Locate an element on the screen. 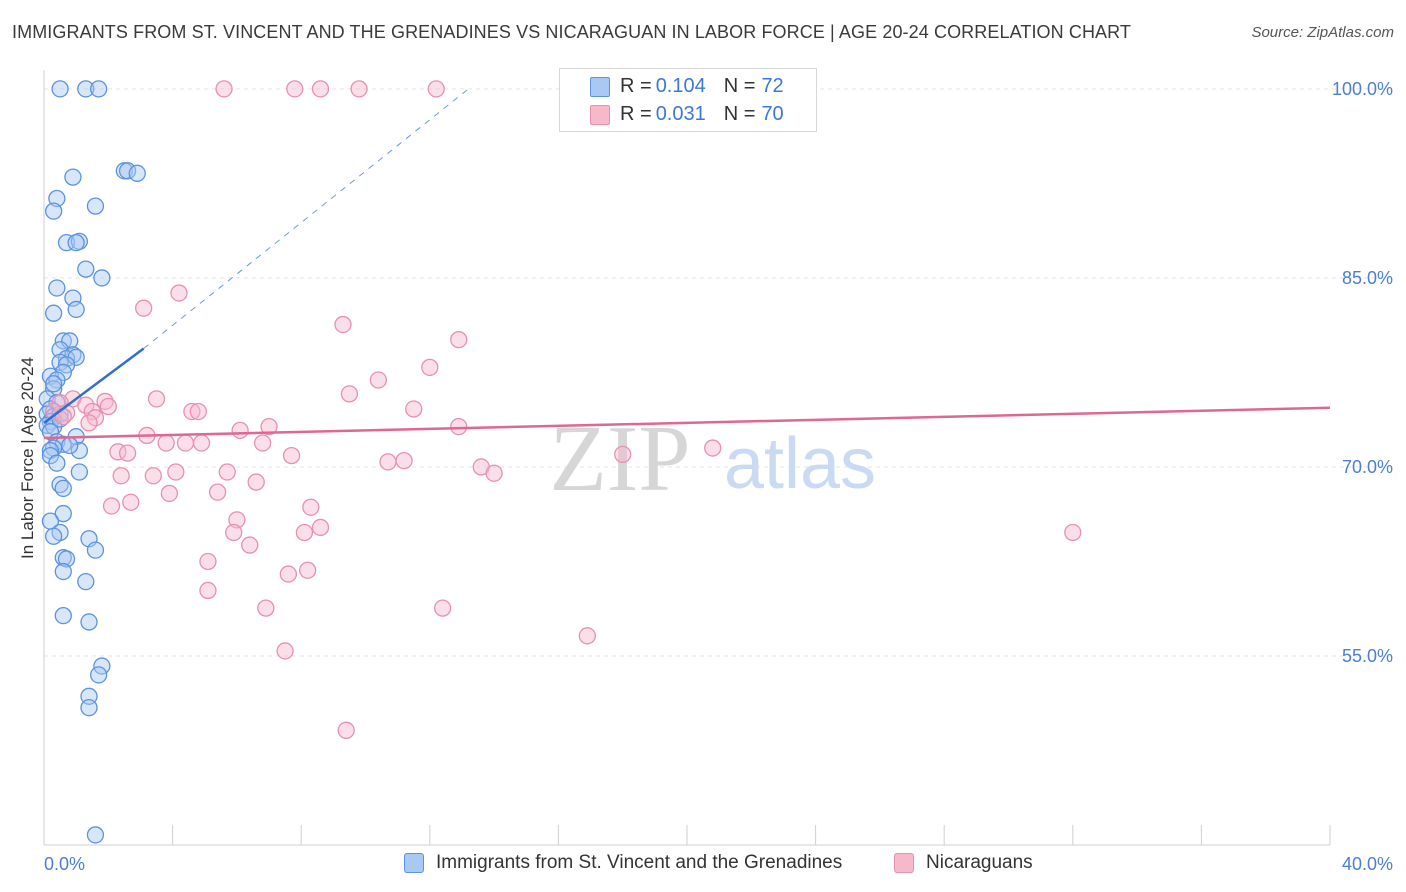 This screenshot has width=1406, height=892. bottom-legend-pink: Nicaraguans is located at coordinates (963, 863).